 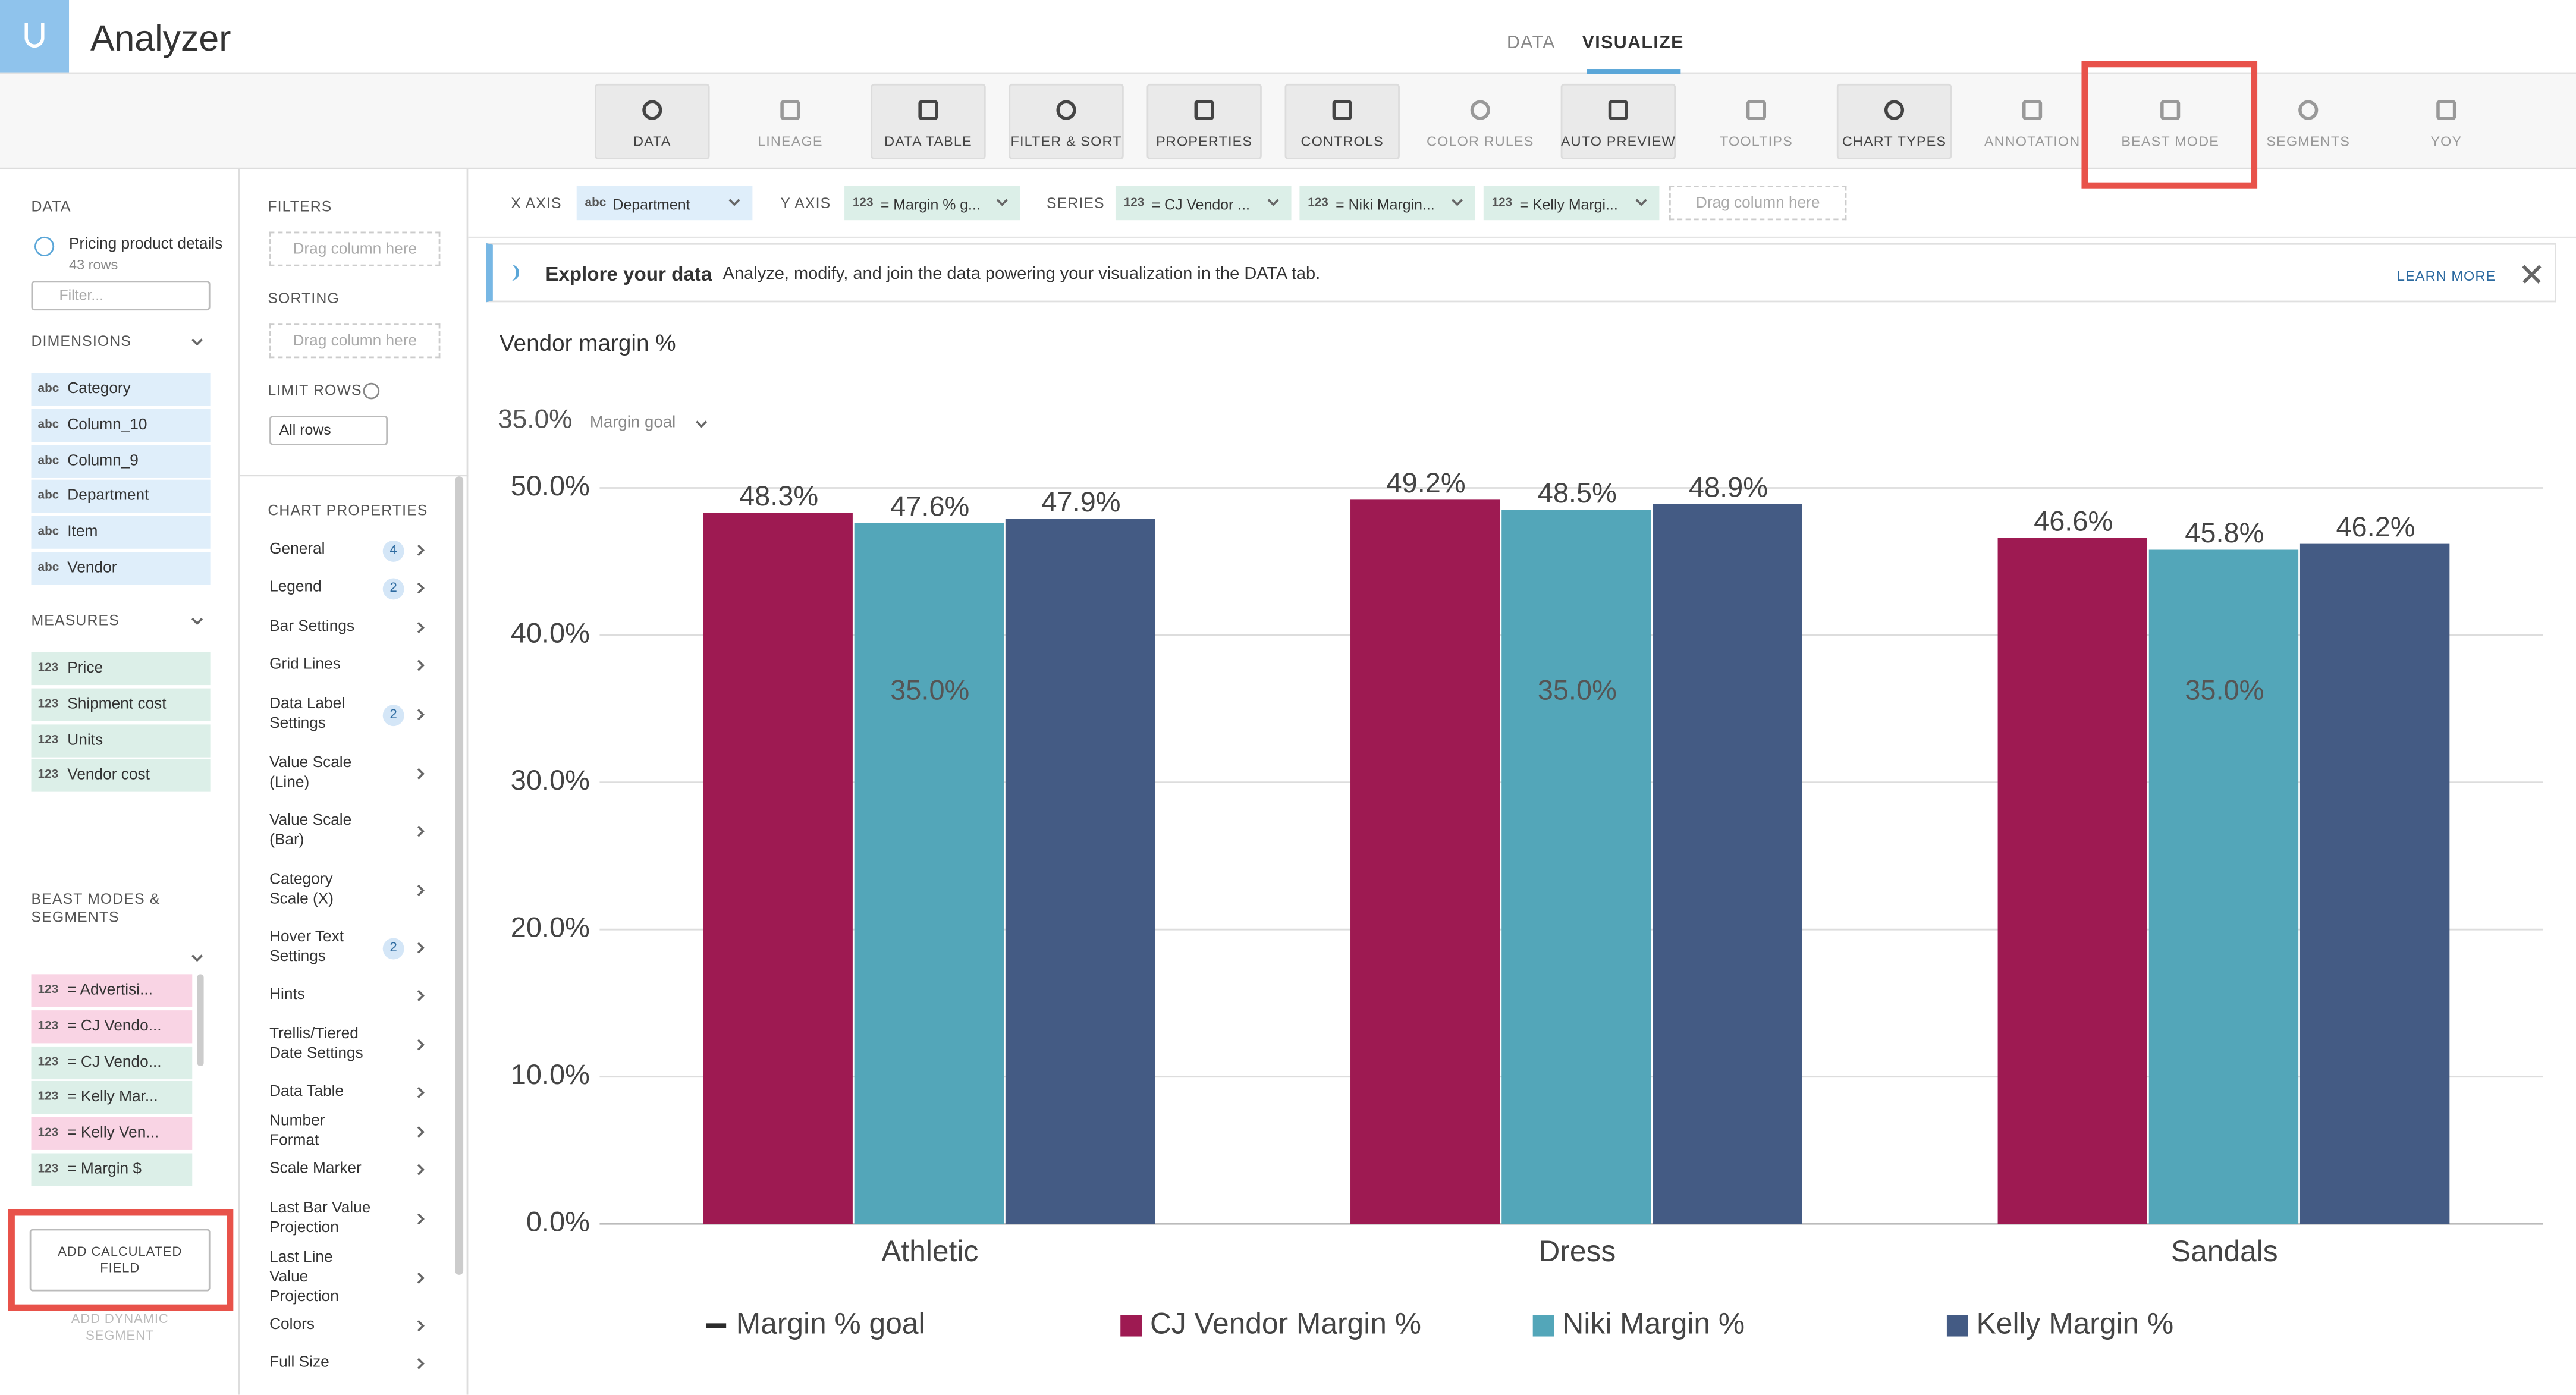 What do you see at coordinates (295, 587) in the screenshot?
I see `property-name: Legend` at bounding box center [295, 587].